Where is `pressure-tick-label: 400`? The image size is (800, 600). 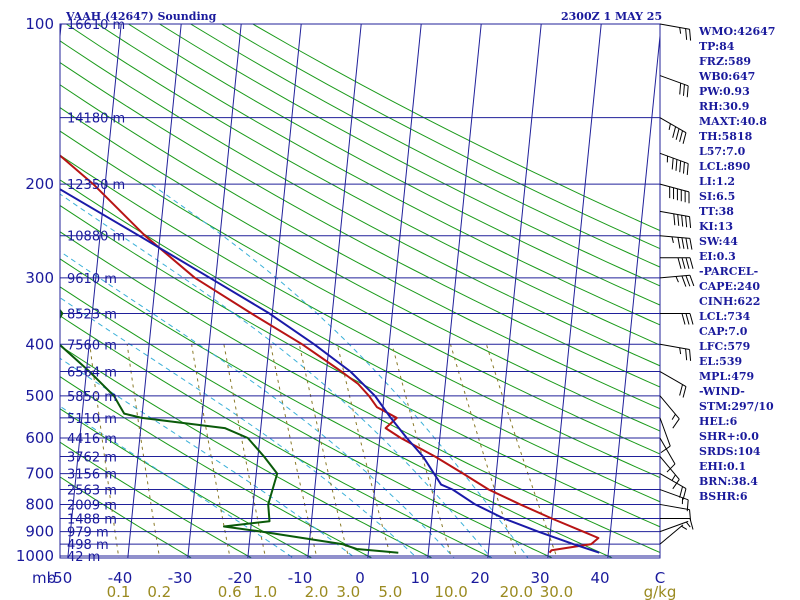
pressure-tick-label: 400 is located at coordinates (39, 344).